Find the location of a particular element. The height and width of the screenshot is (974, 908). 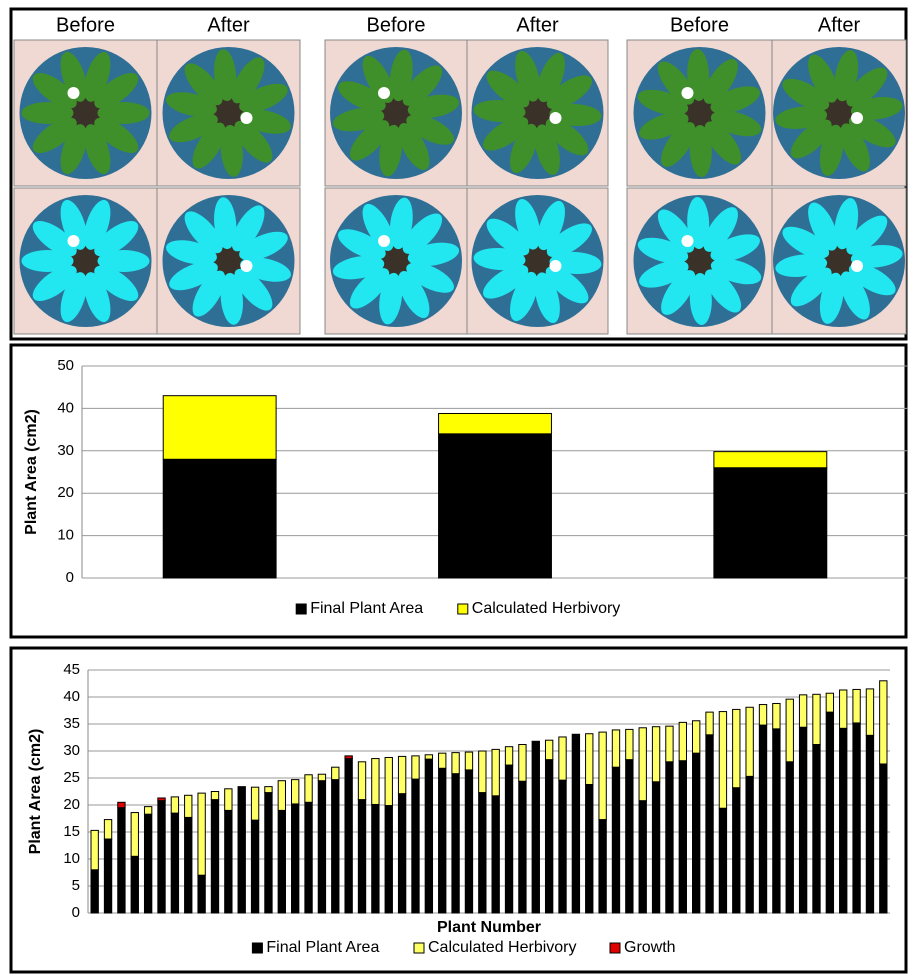

y-tick-label: 30 is located at coordinates (71, 750).